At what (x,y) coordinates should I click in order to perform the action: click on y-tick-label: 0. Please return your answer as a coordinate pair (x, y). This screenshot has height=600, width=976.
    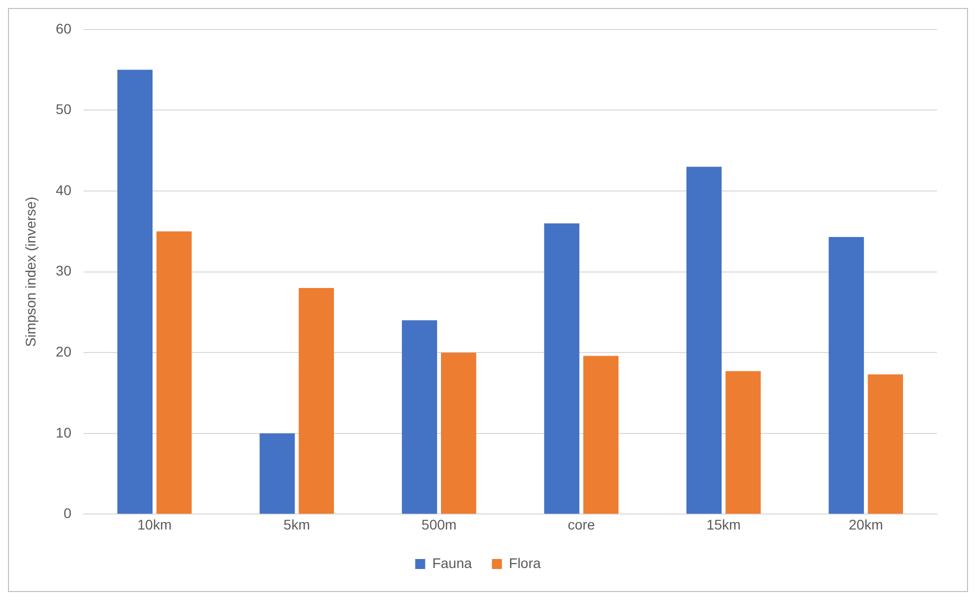
    Looking at the image, I should click on (68, 513).